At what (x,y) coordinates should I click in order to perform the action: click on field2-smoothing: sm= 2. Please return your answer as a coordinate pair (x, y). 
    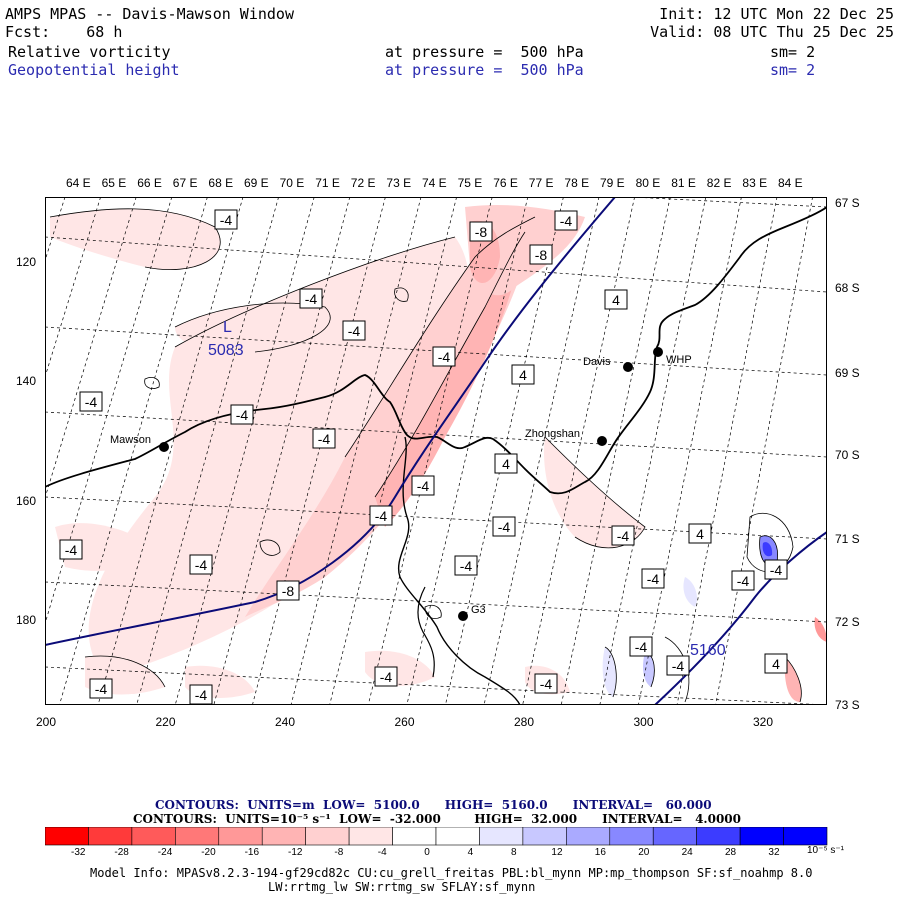
    Looking at the image, I should click on (793, 70).